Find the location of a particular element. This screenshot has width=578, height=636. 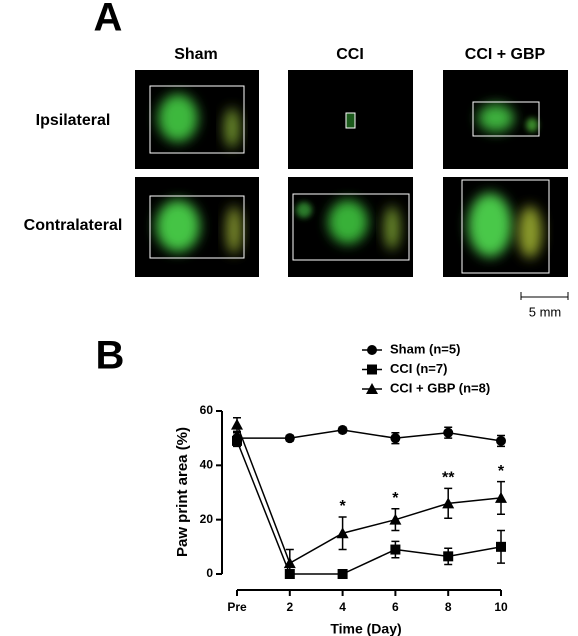

y-tick-label: 60 is located at coordinates (207, 410).